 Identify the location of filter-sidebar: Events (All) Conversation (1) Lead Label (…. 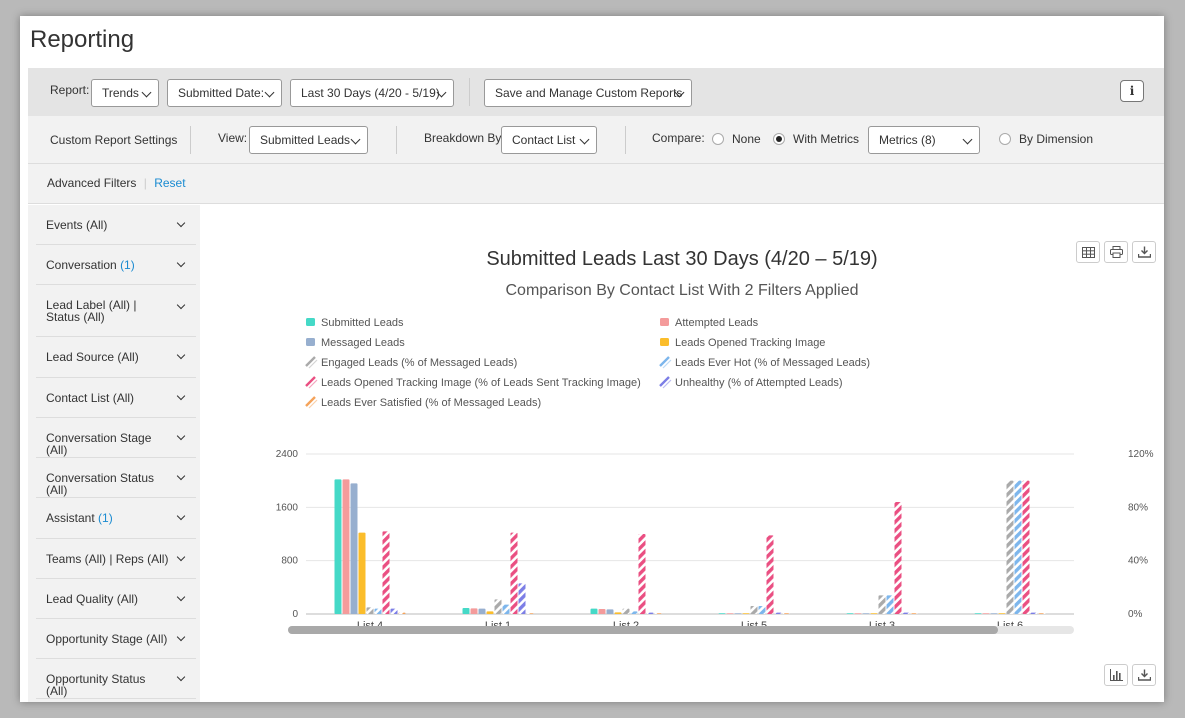
(114, 453).